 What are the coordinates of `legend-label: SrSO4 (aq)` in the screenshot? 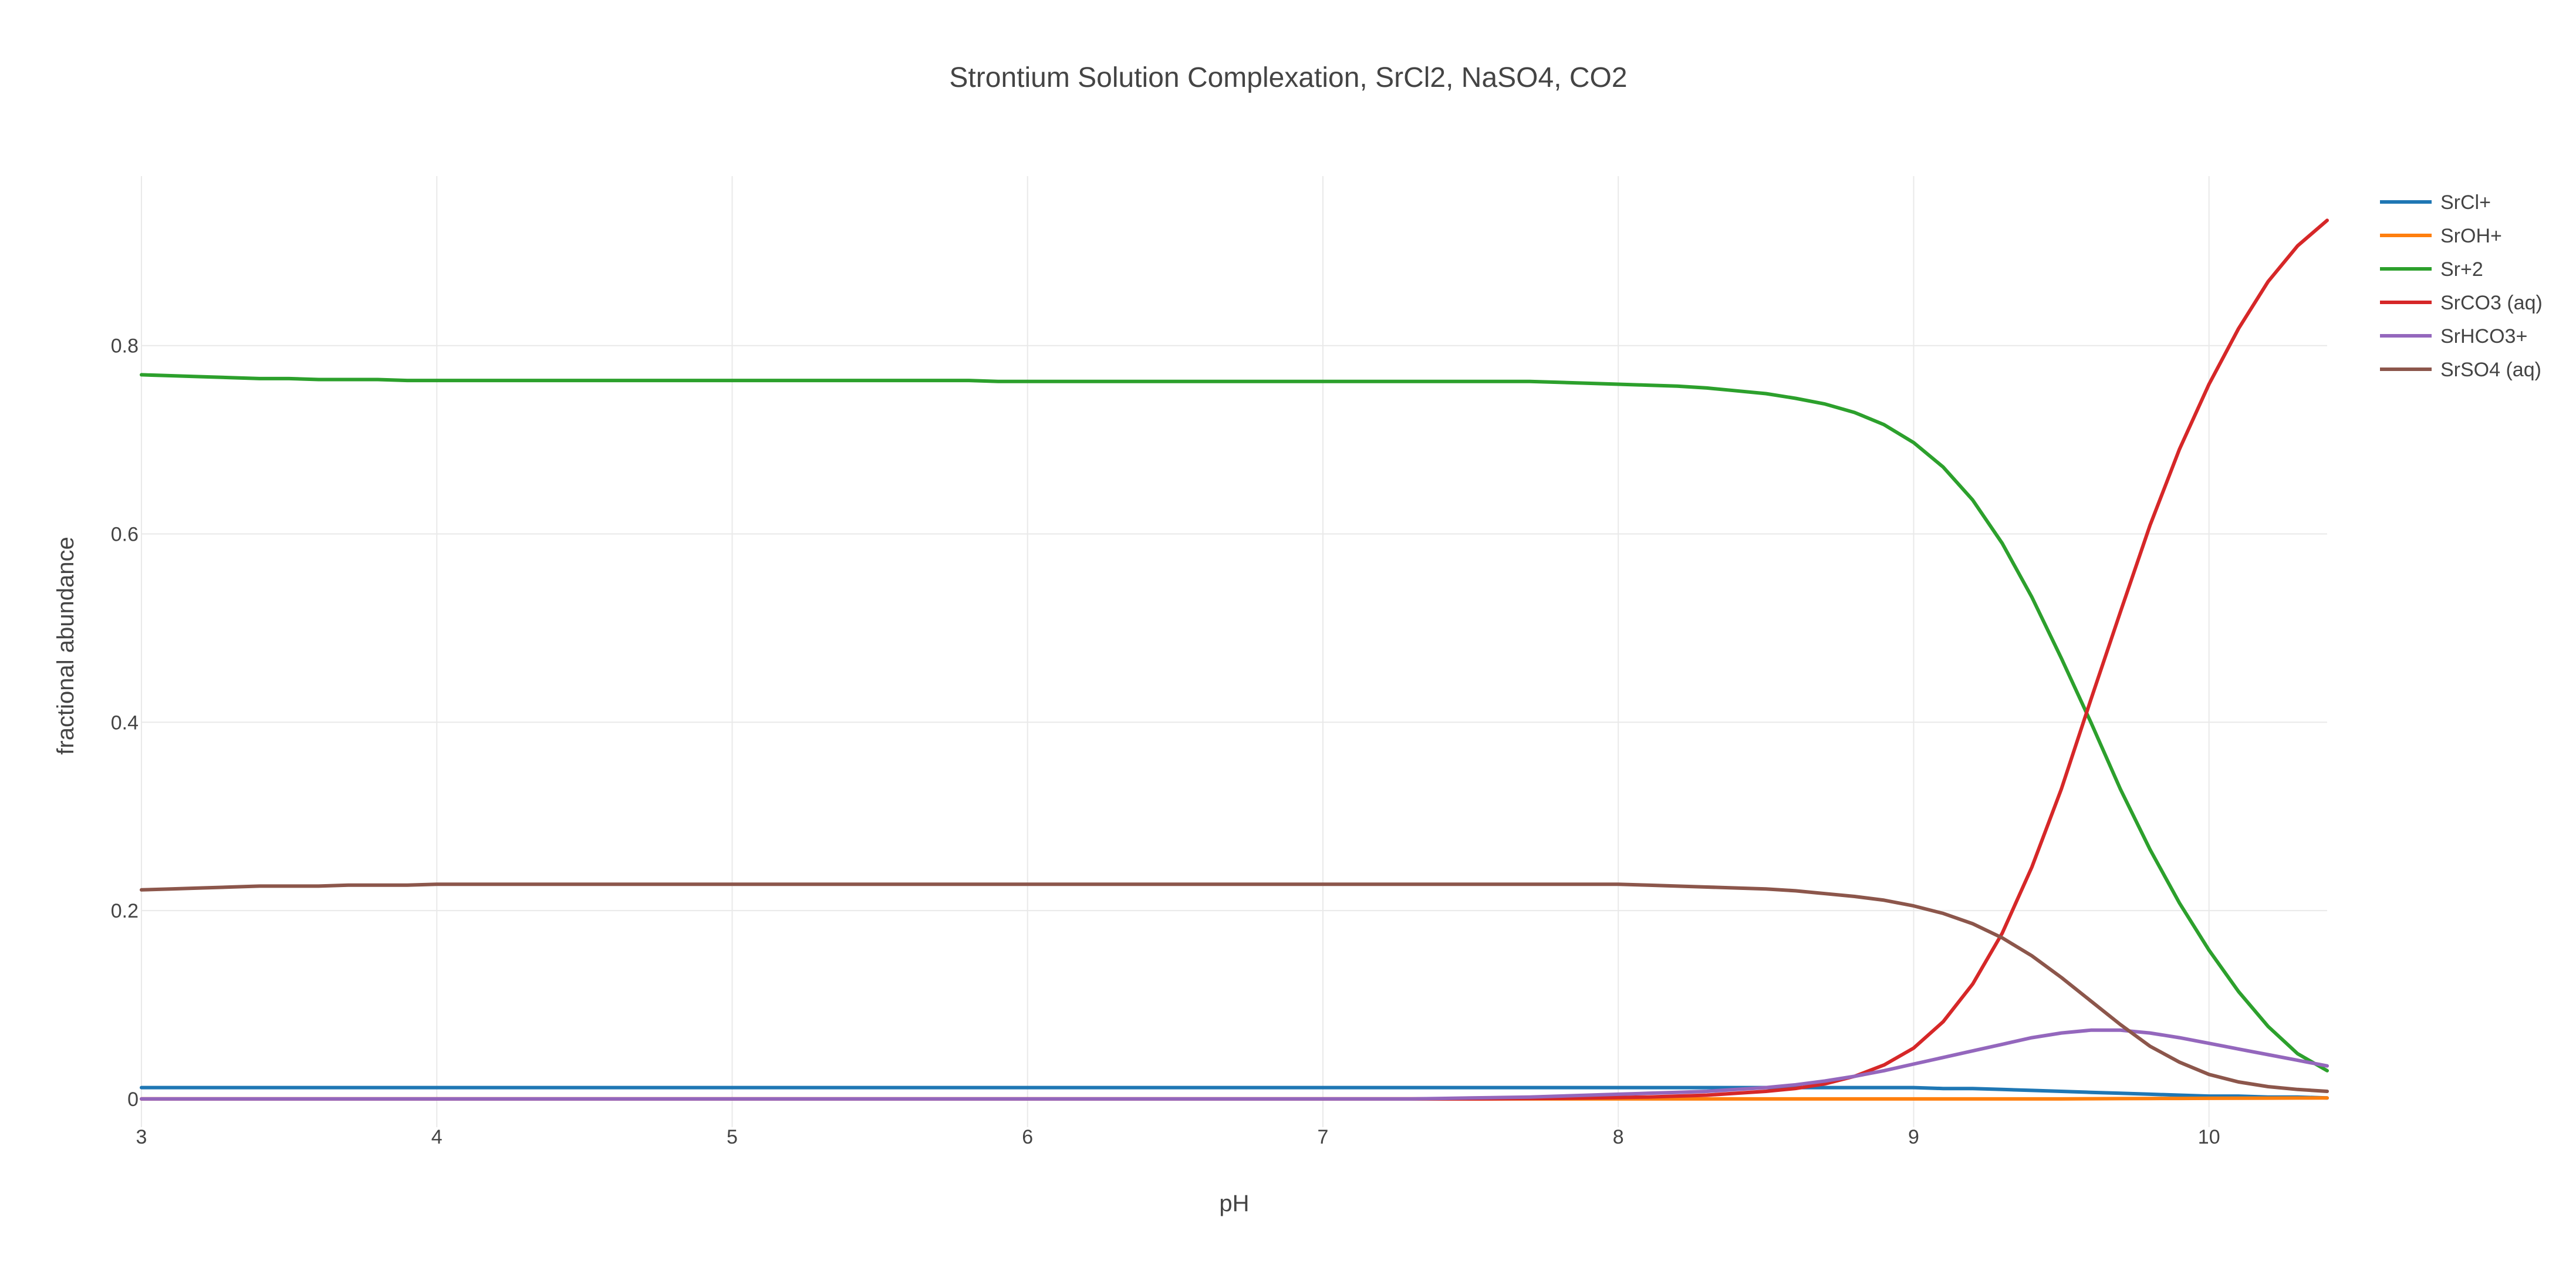 It's located at (2490, 370).